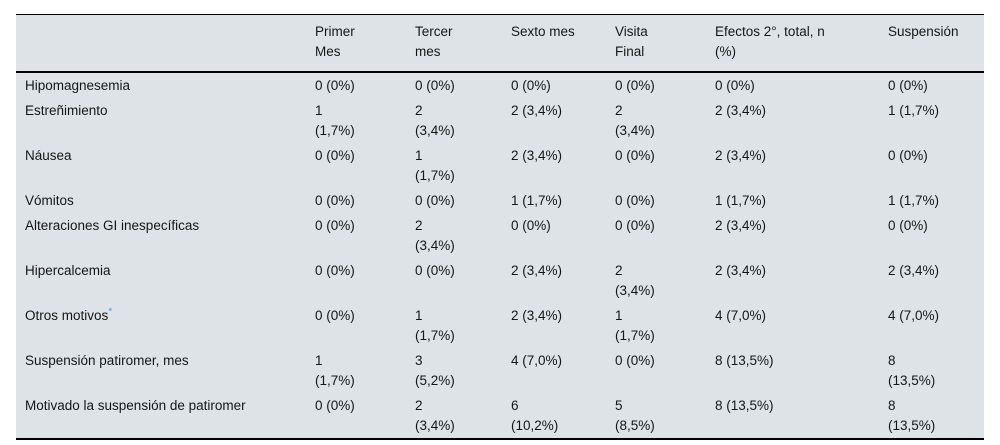 Image resolution: width=1000 pixels, height=445 pixels. Describe the element at coordinates (535, 415) in the screenshot. I see `table-cell: 6 (10,2%)` at that location.